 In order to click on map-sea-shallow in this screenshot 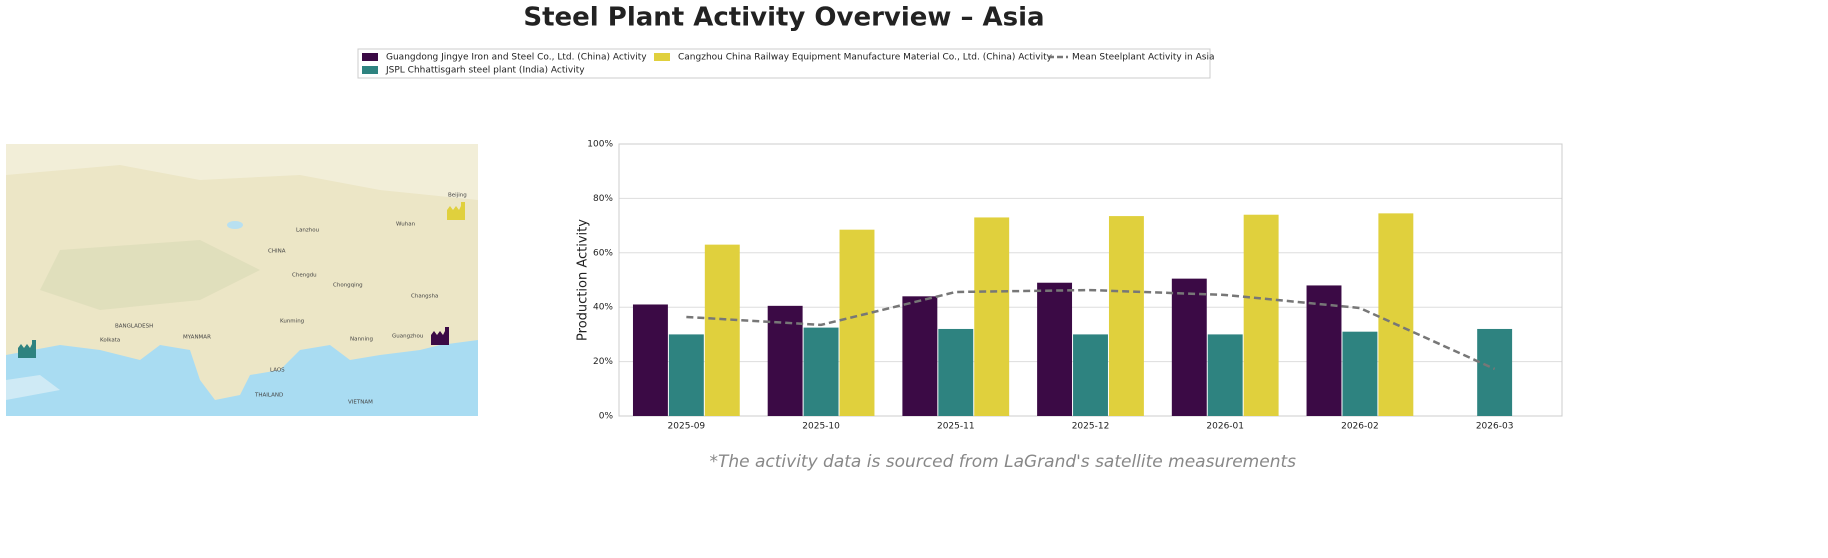, I will do `click(33, 387)`.